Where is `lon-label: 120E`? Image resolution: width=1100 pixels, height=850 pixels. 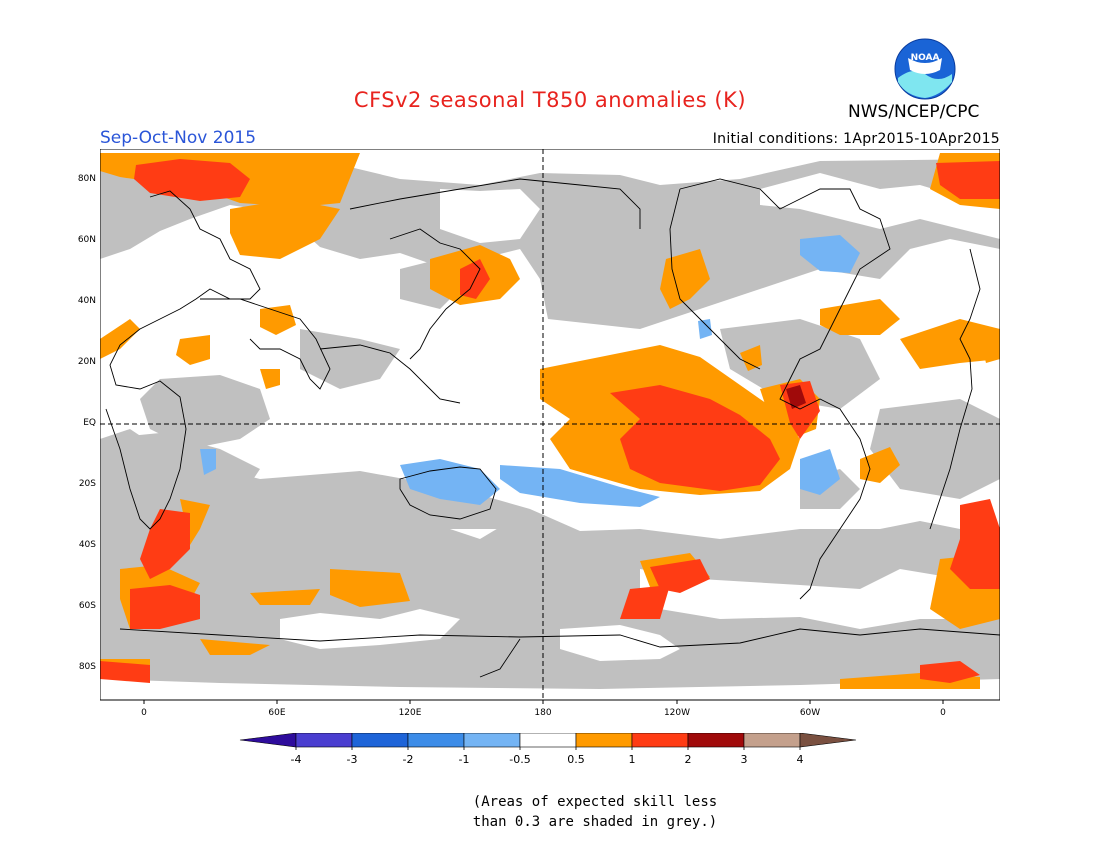 lon-label: 120E is located at coordinates (410, 713).